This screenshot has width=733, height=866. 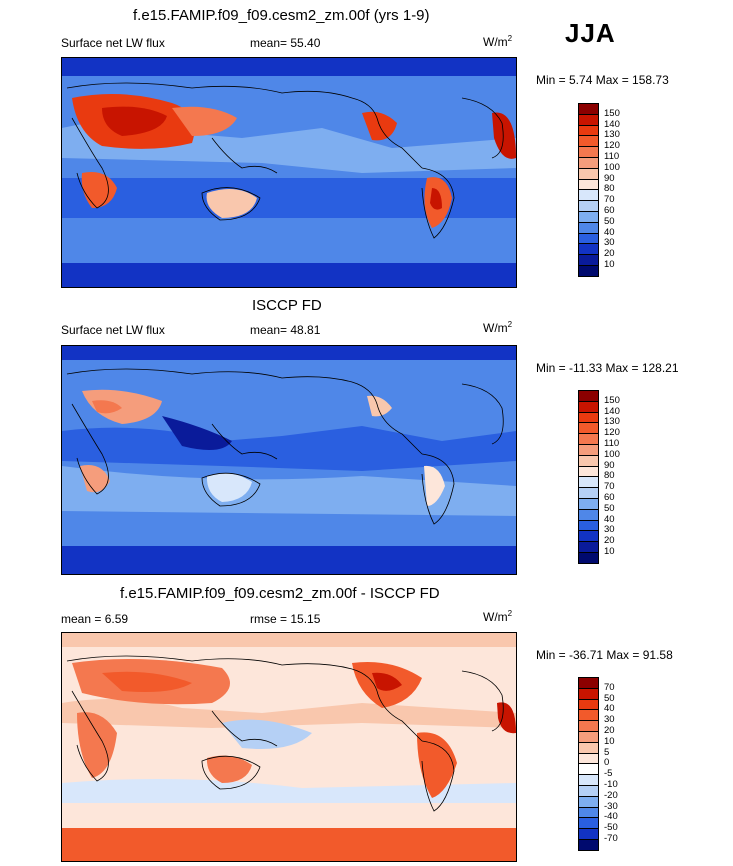 I want to click on colorbar-tick-label: 5, so click(x=607, y=752).